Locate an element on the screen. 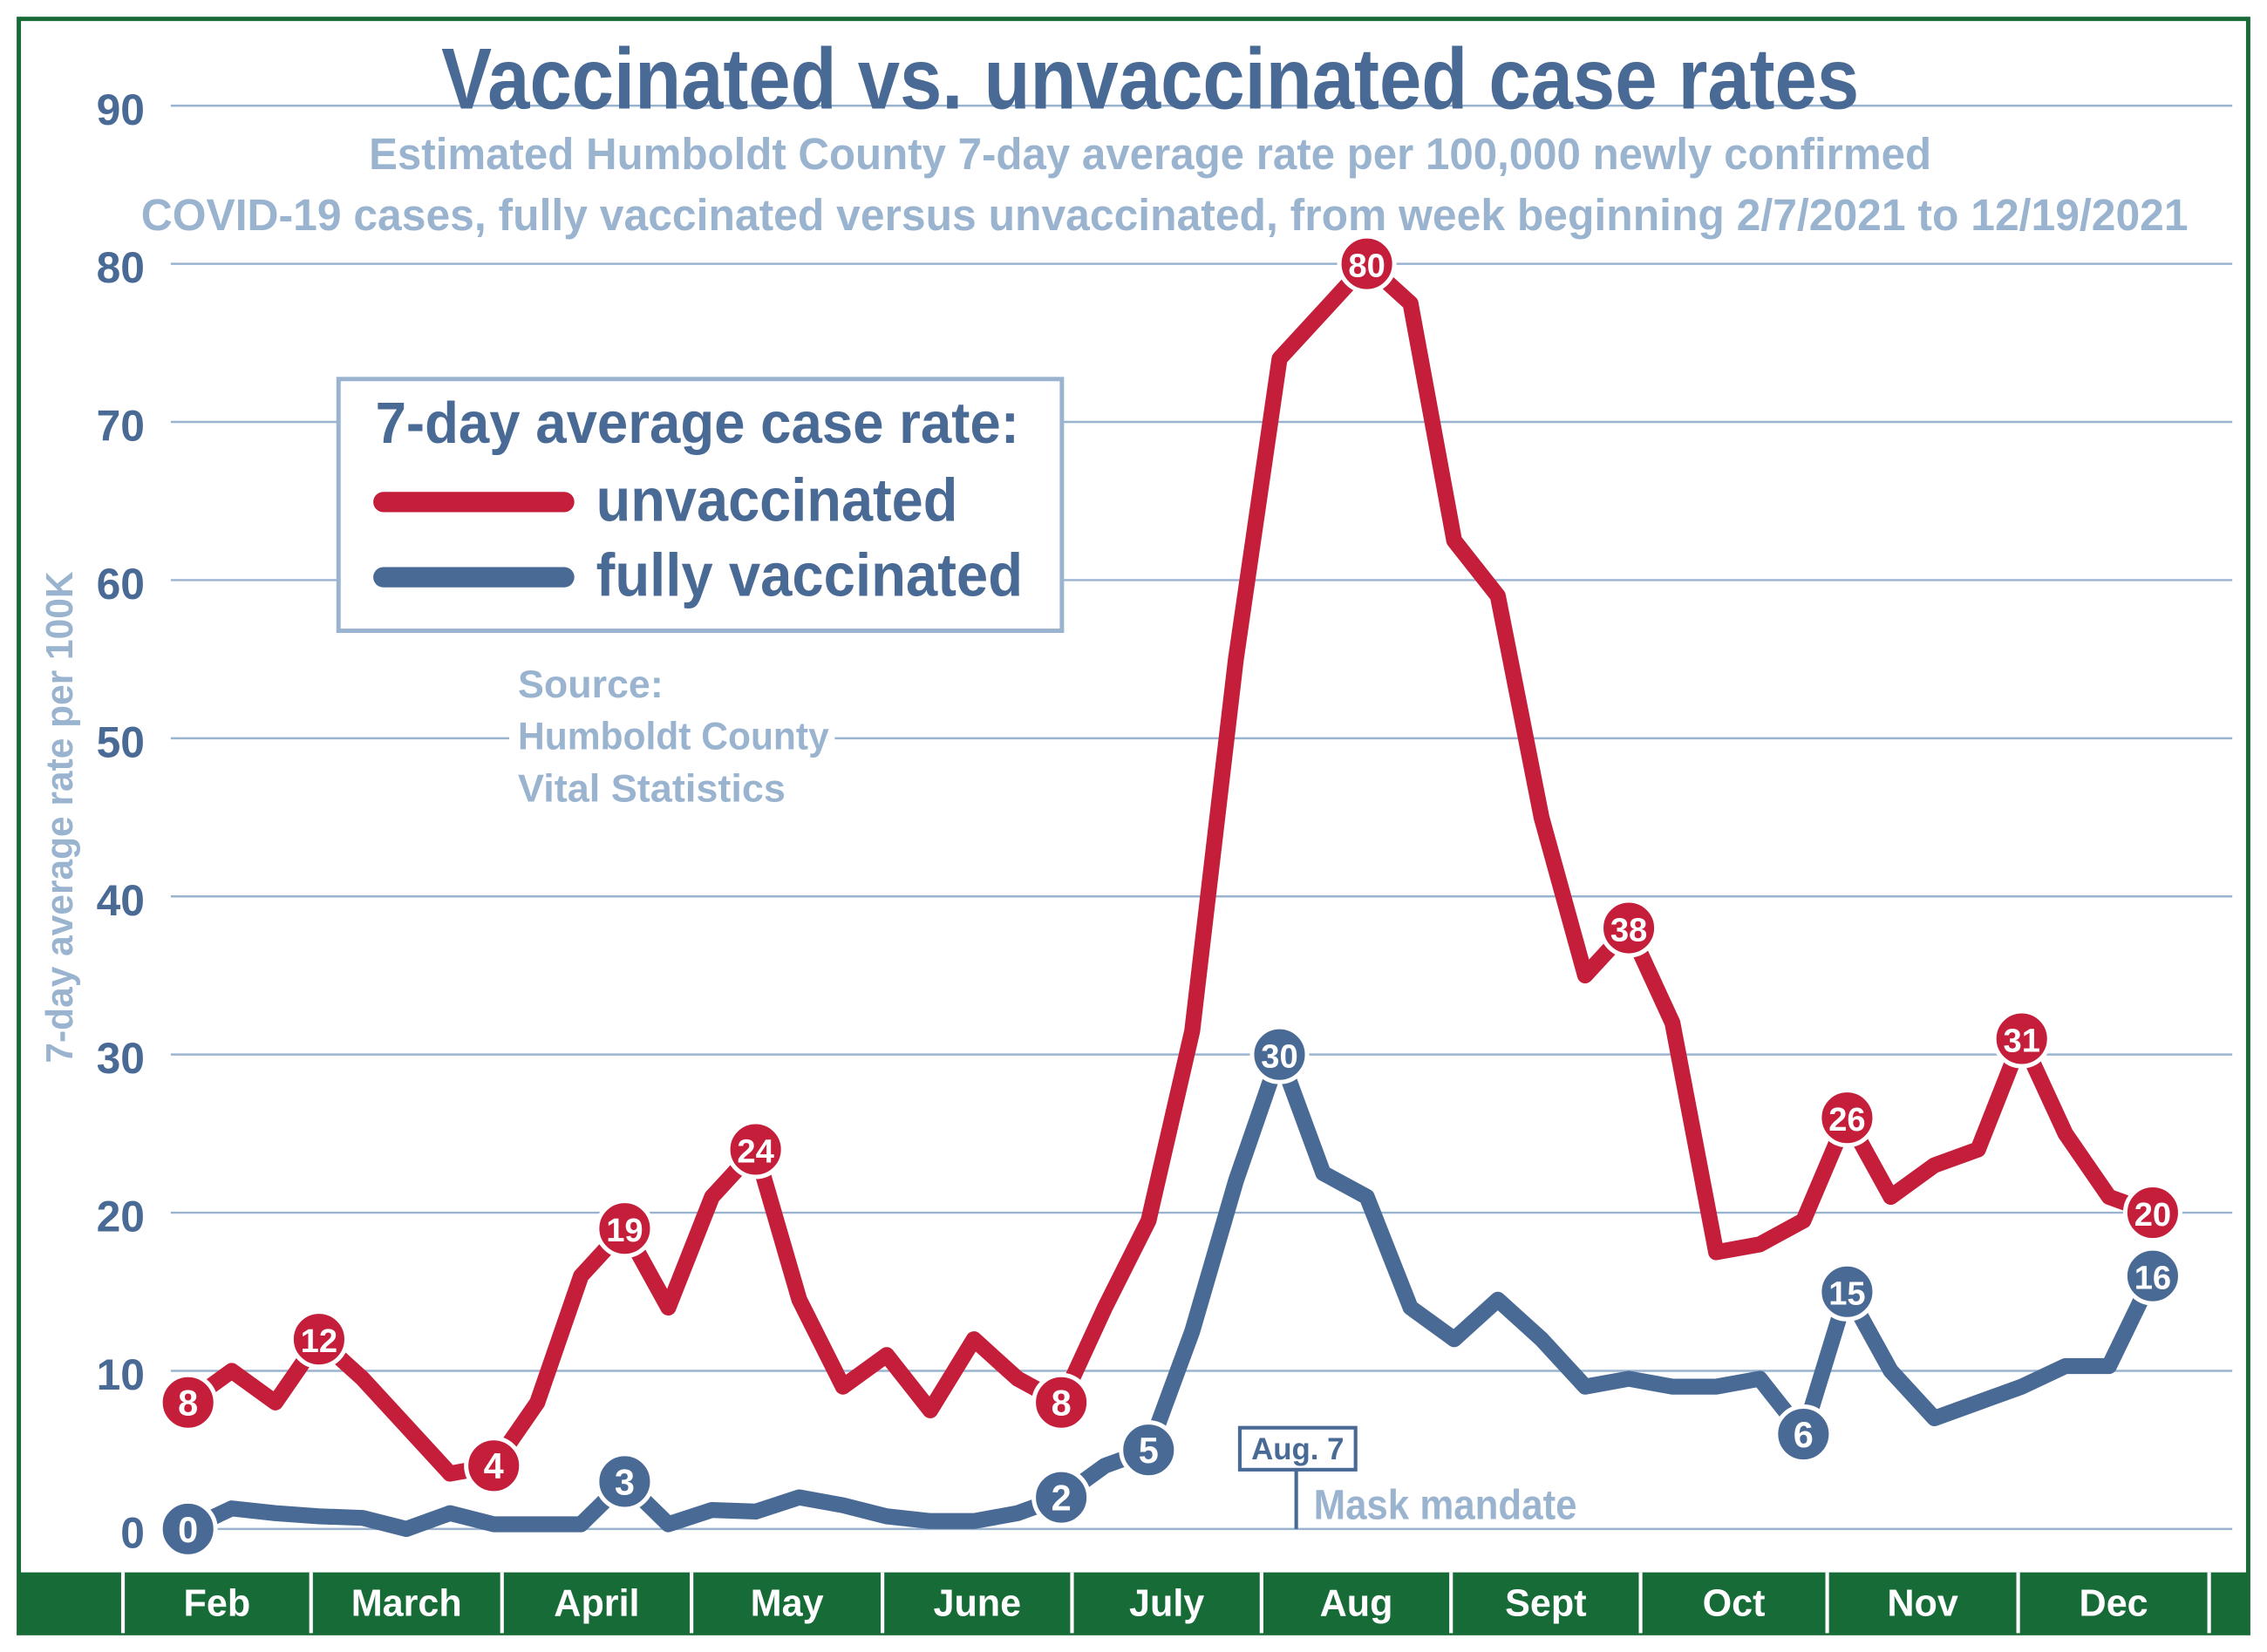 The image size is (2267, 1652). data-label: 16 is located at coordinates (2152, 1278).